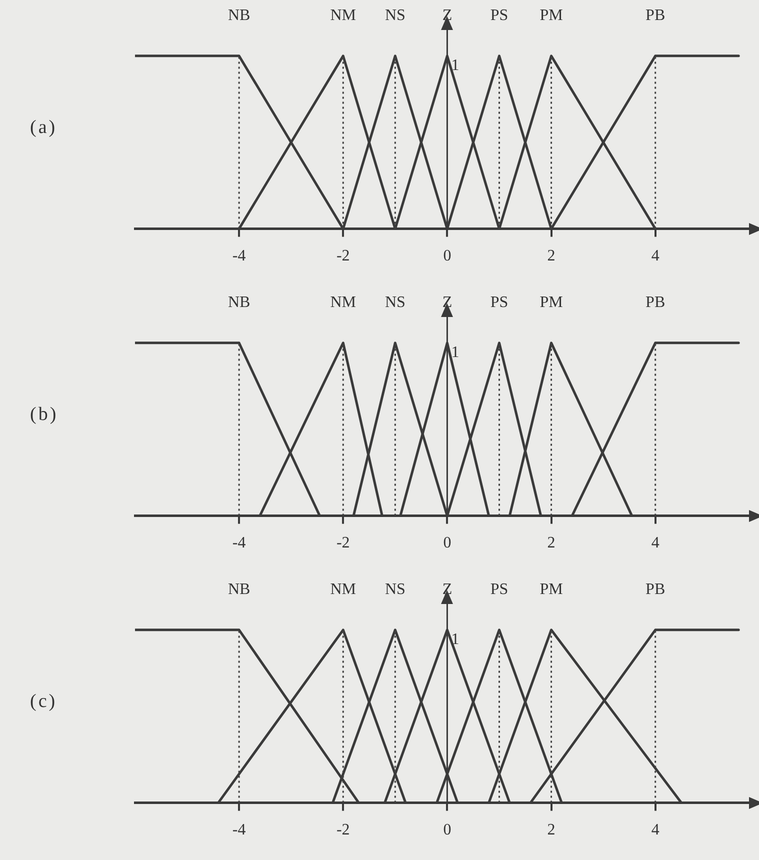 This screenshot has height=860, width=759. Describe the element at coordinates (44, 702) in the screenshot. I see `text: (c)` at that location.